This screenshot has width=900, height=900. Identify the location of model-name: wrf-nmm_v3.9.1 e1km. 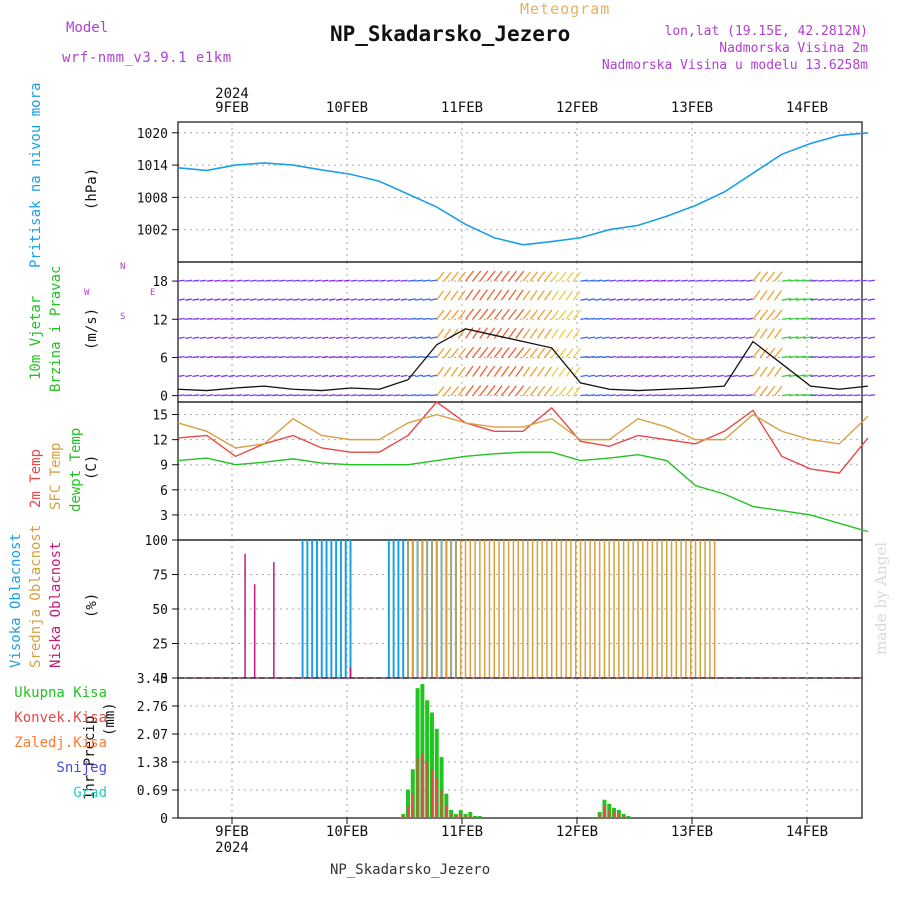
(147, 58).